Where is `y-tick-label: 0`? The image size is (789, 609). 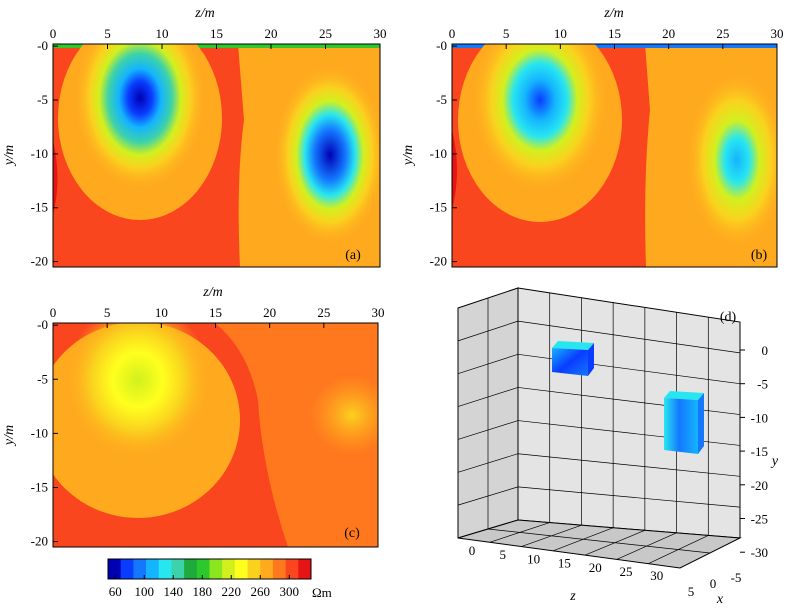 y-tick-label: 0 is located at coordinates (765, 350).